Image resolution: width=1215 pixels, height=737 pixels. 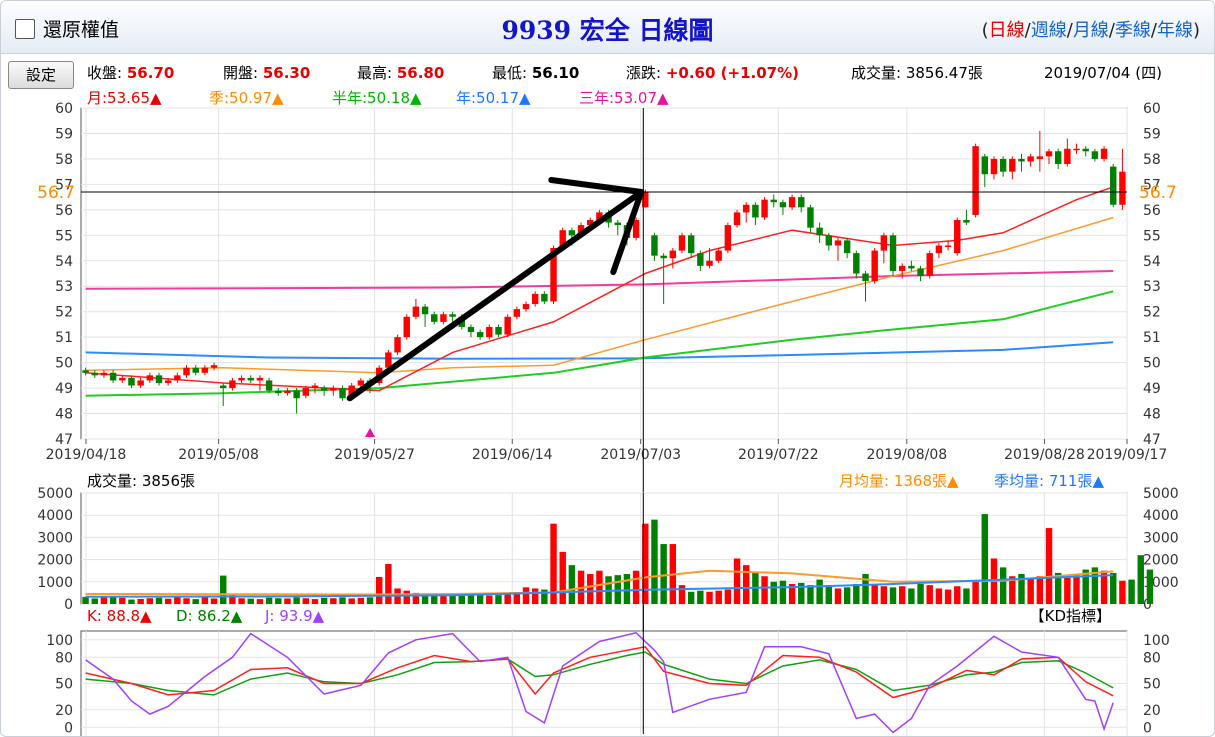 I want to click on price-axis-label-left: 55, so click(x=64, y=236).